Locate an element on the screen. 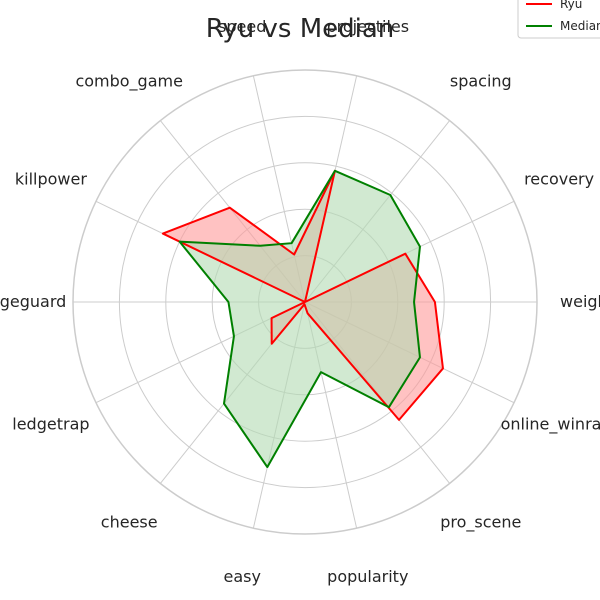  axis-label-projectiles: projectiles is located at coordinates (367, 26).